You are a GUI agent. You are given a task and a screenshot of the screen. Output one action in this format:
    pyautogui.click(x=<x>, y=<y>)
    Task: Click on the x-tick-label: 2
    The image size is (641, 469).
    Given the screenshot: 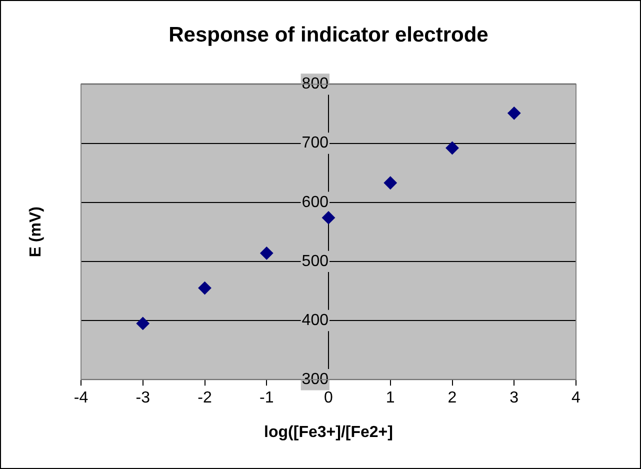 What is the action you would take?
    pyautogui.click(x=452, y=398)
    